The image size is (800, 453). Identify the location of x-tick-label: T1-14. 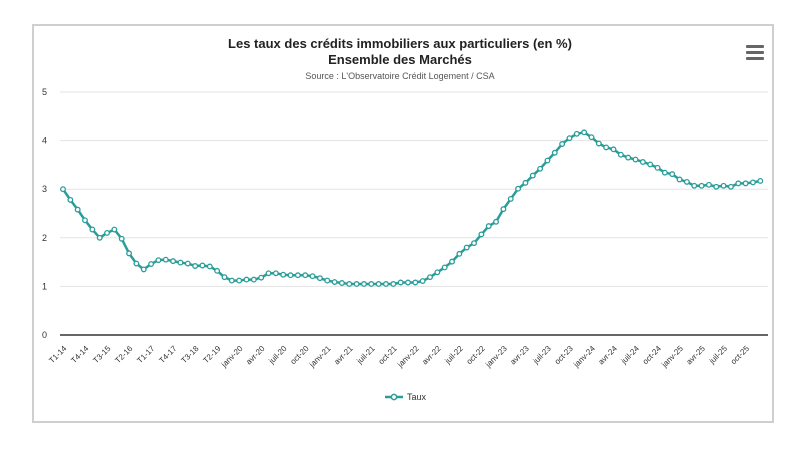
(58, 355).